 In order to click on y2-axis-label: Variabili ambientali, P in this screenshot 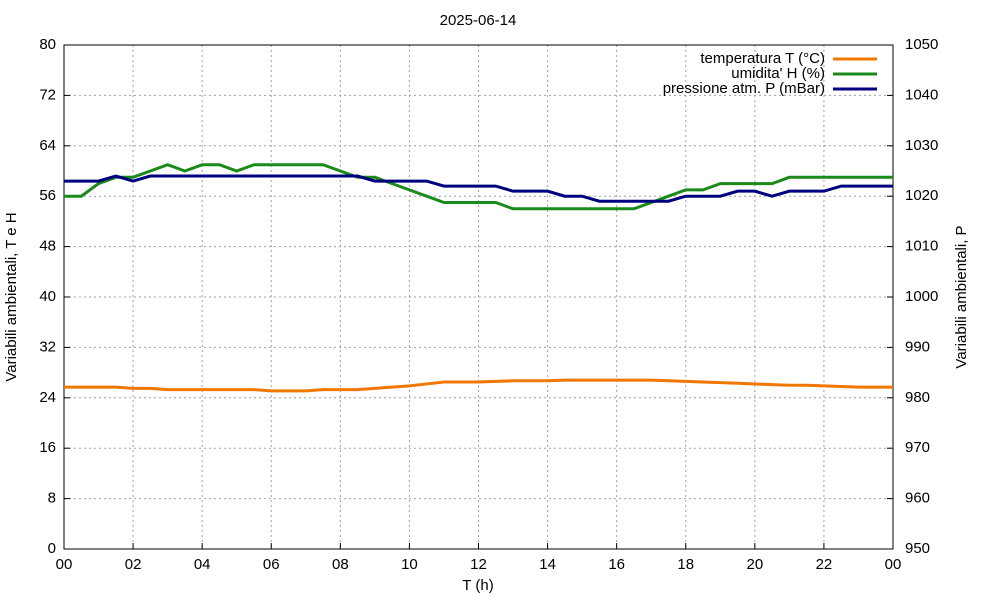, I will do `click(961, 296)`.